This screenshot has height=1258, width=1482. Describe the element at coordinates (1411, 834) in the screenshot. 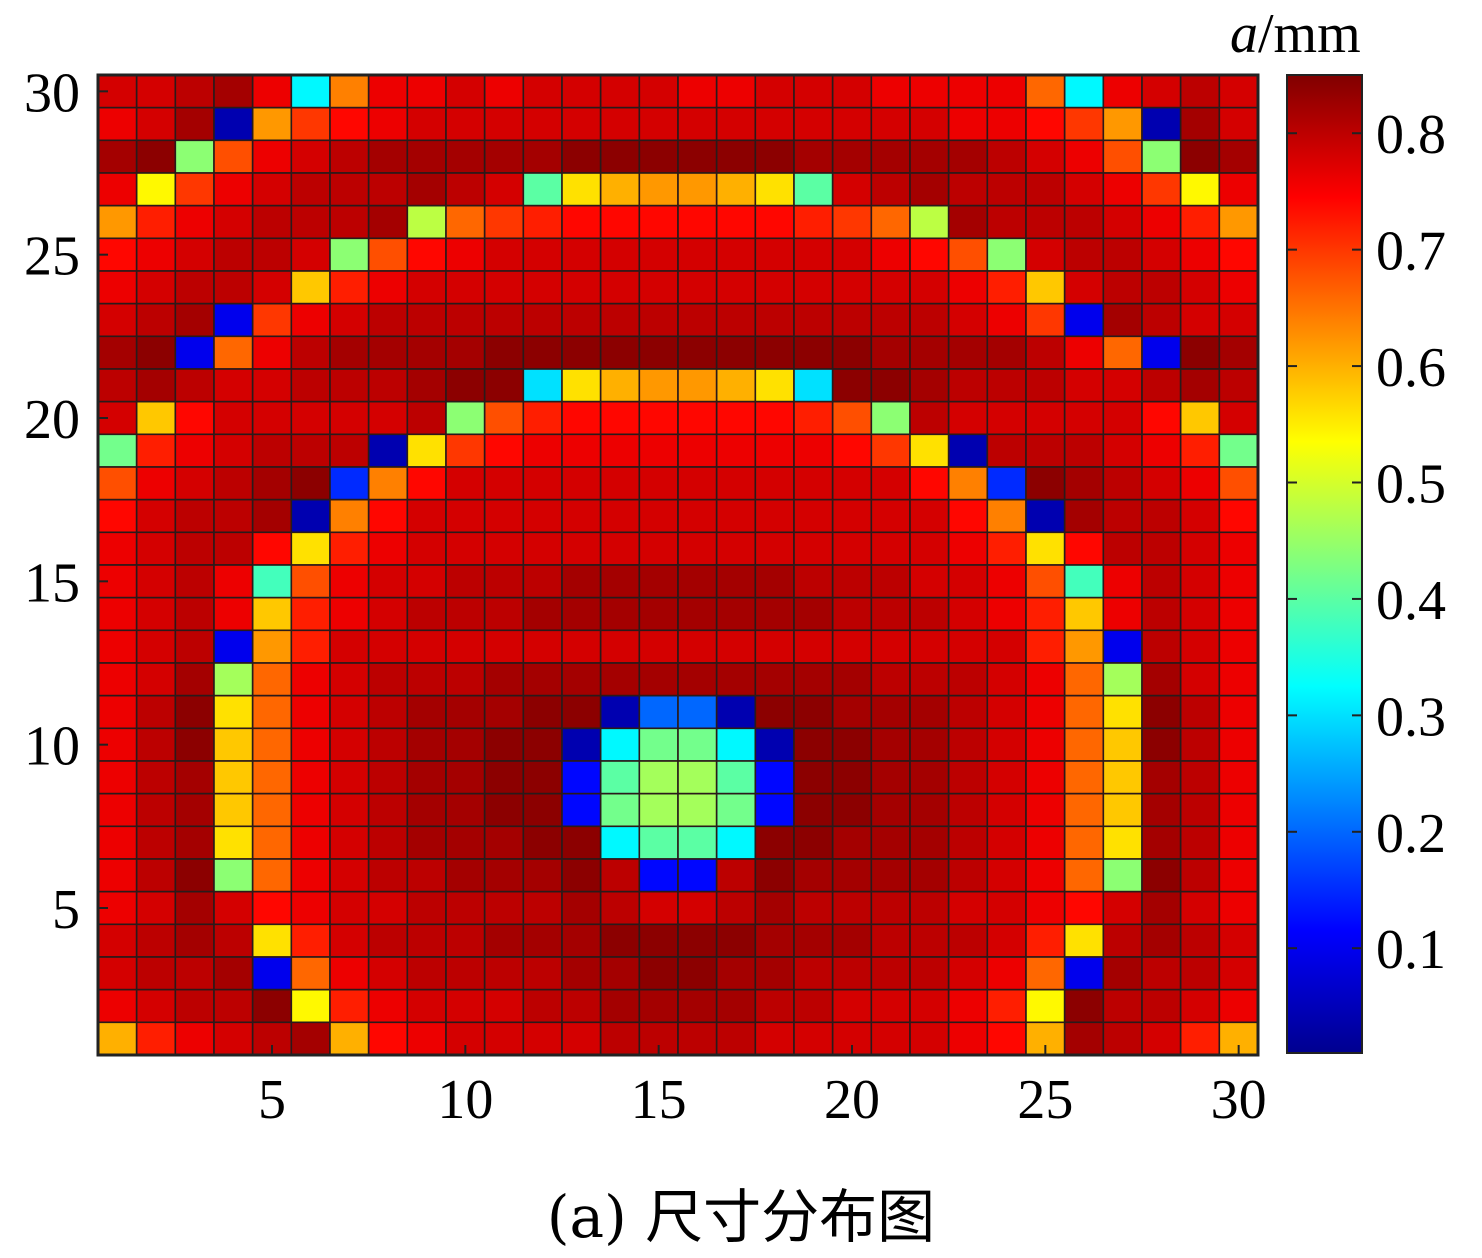

I see `colorbar-tick-label: 0.2` at that location.